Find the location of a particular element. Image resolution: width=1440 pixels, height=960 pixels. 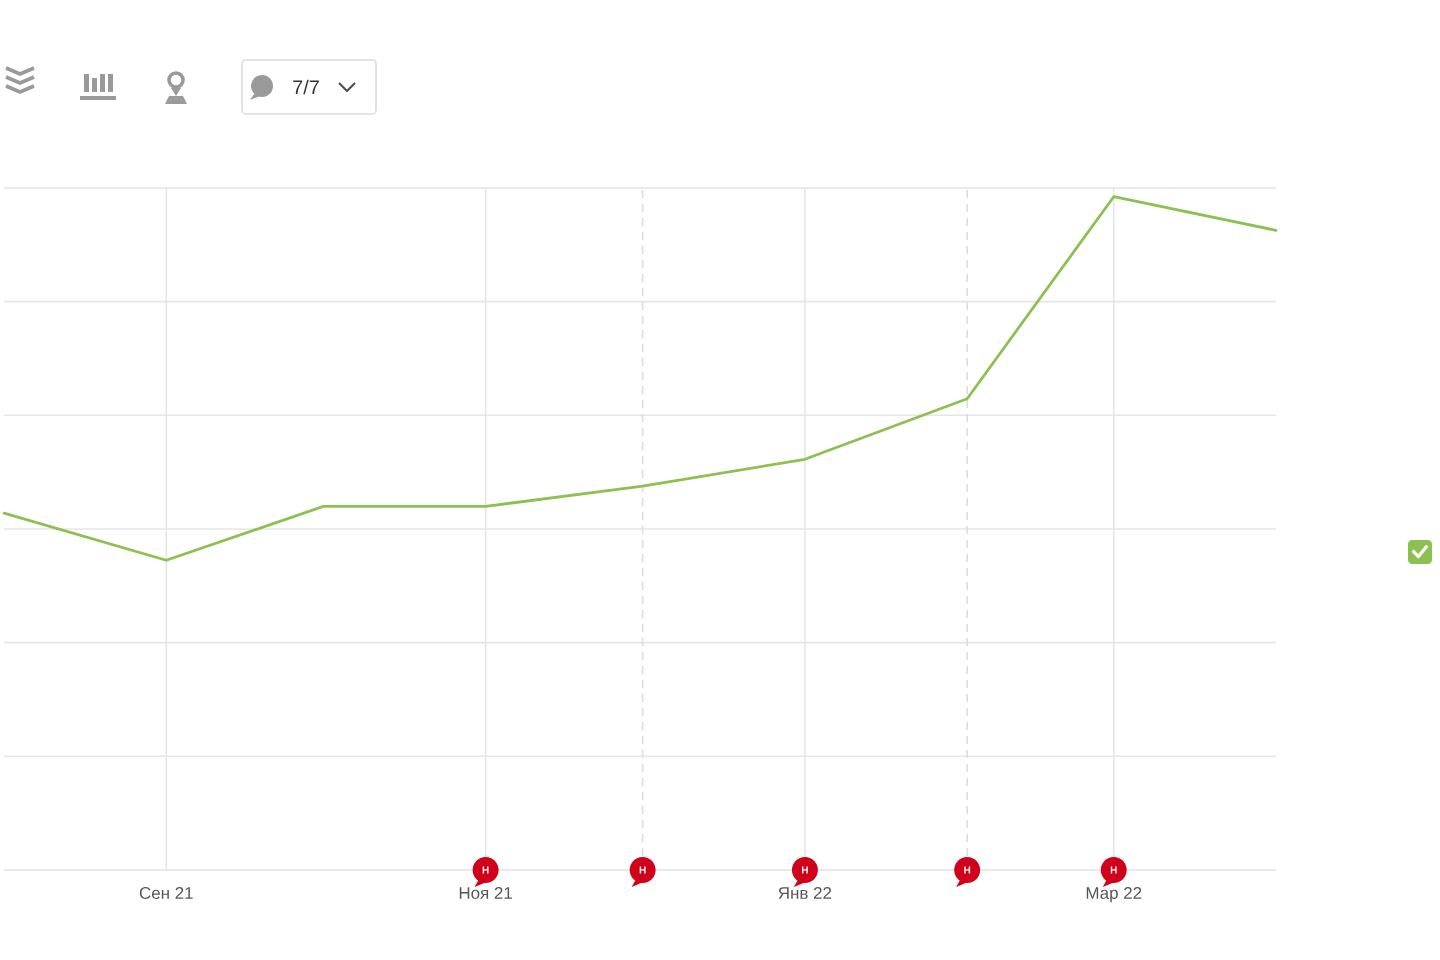

x-tick-label: Ноя 21 is located at coordinates (485, 893).